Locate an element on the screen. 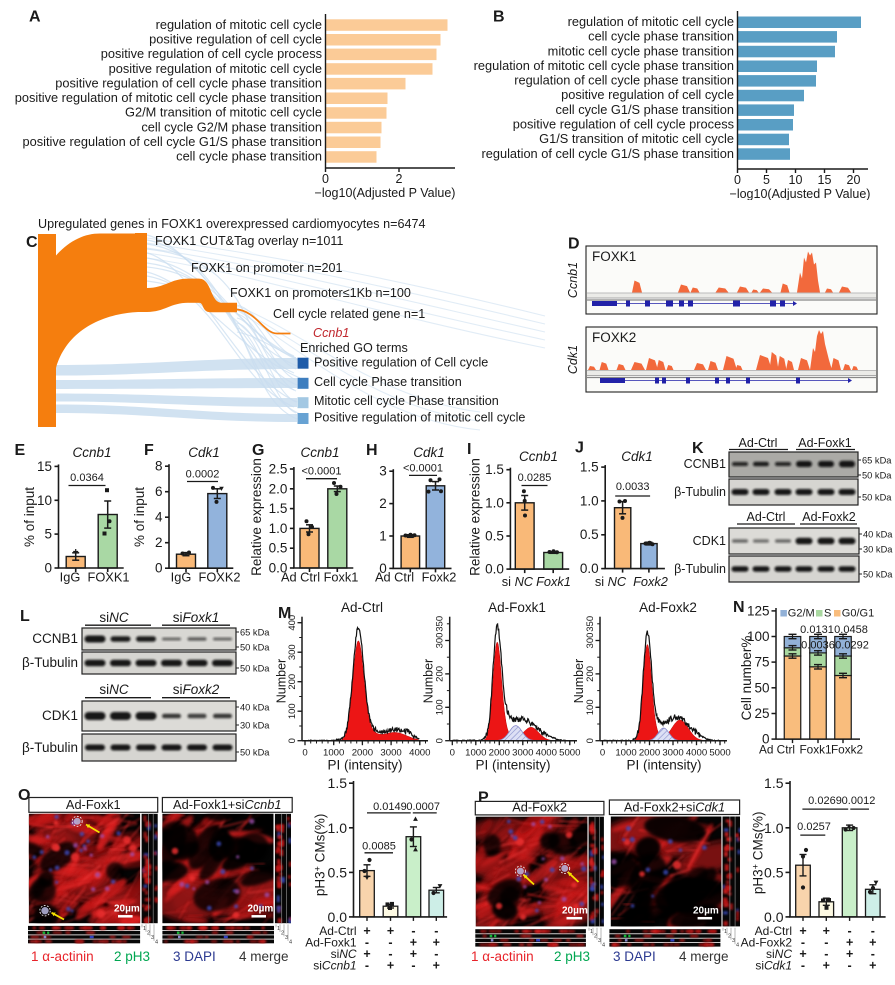 This screenshot has width=895, height=985. svg-text: K is located at coordinates (698, 448).